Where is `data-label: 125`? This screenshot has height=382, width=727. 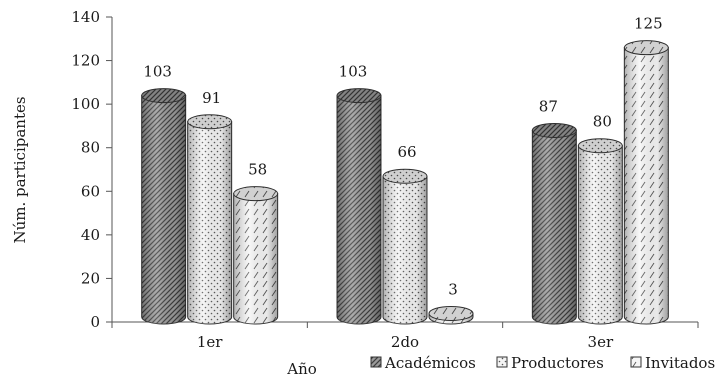 data-label: 125 is located at coordinates (648, 24).